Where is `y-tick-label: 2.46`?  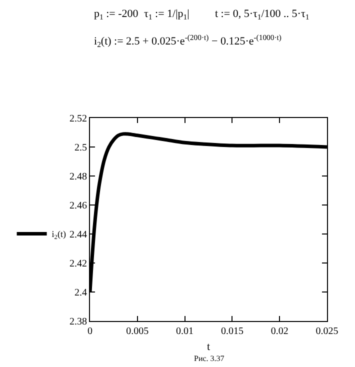
y-tick-label: 2.46 is located at coordinates (78, 206).